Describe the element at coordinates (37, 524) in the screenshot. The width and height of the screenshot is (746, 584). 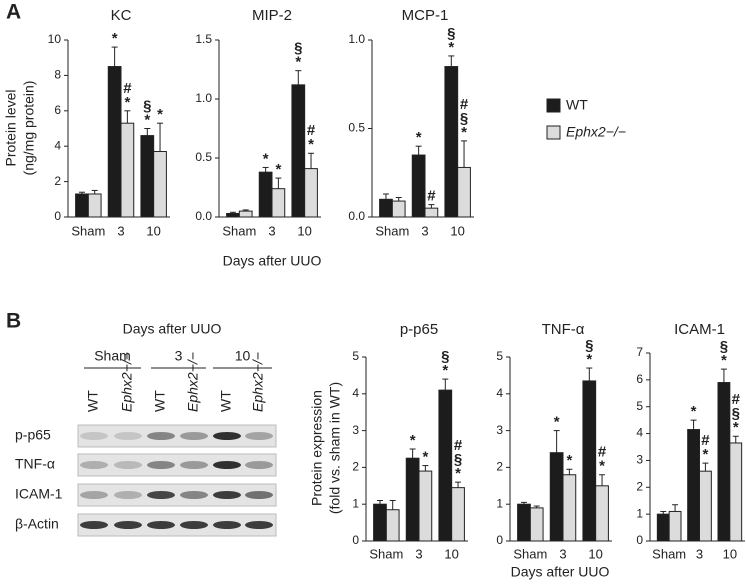
I see `blot-row-label: β-Actin` at that location.